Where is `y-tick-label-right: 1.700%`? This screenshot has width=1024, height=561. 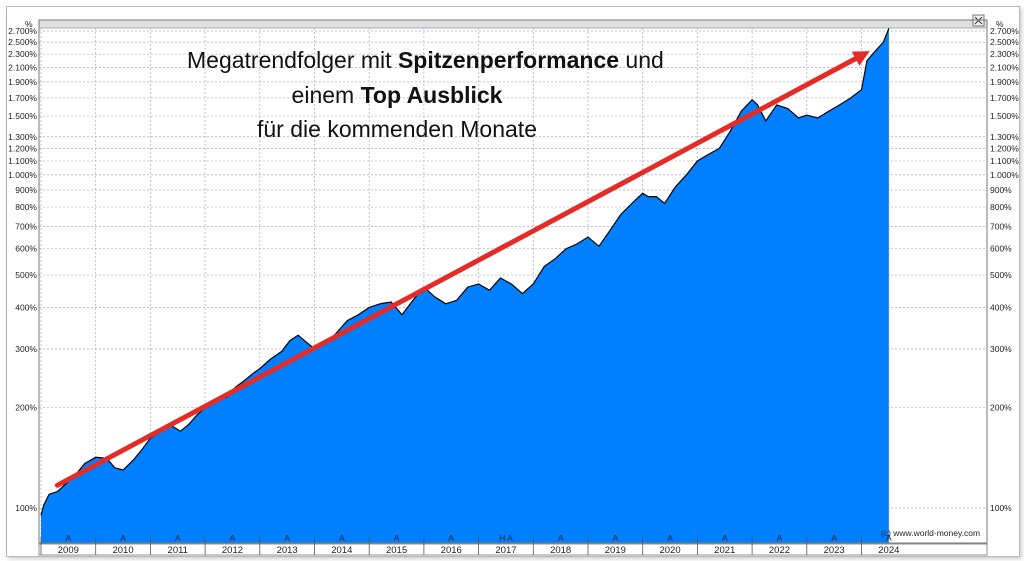
y-tick-label-right: 1.700% is located at coordinates (1004, 98).